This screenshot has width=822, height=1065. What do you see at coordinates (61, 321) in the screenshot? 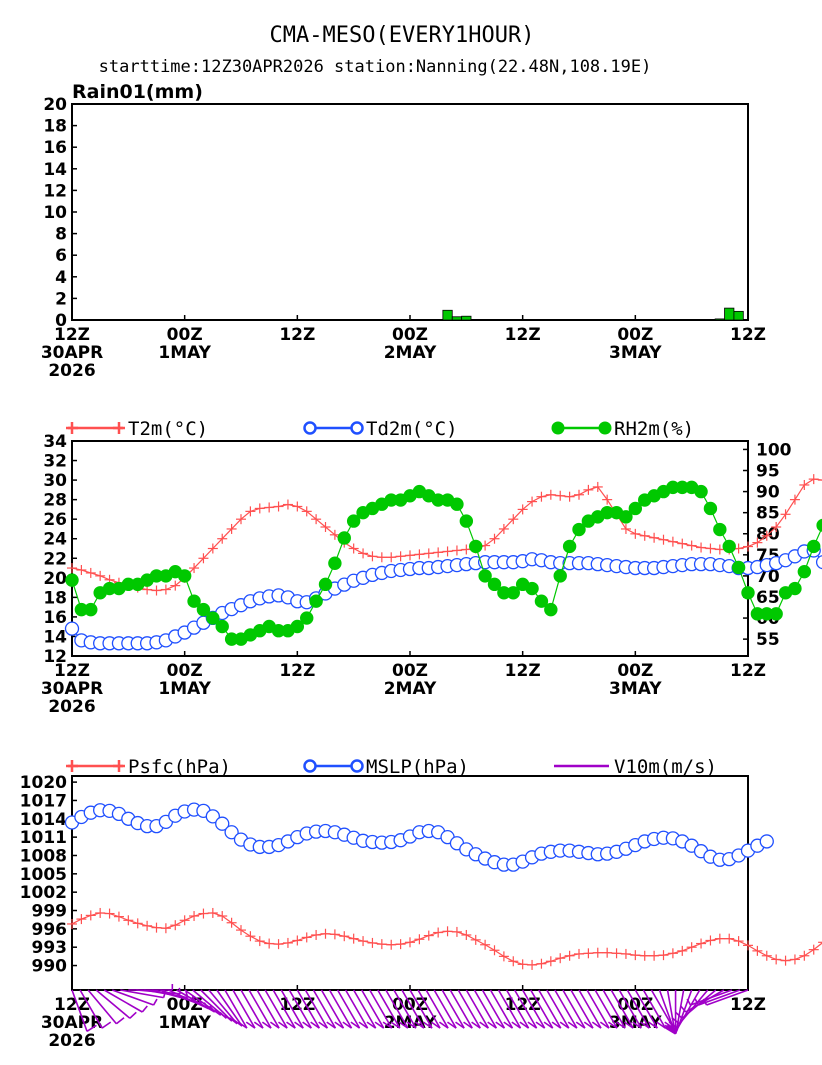
I see `y-tick-label: 0` at bounding box center [61, 321].